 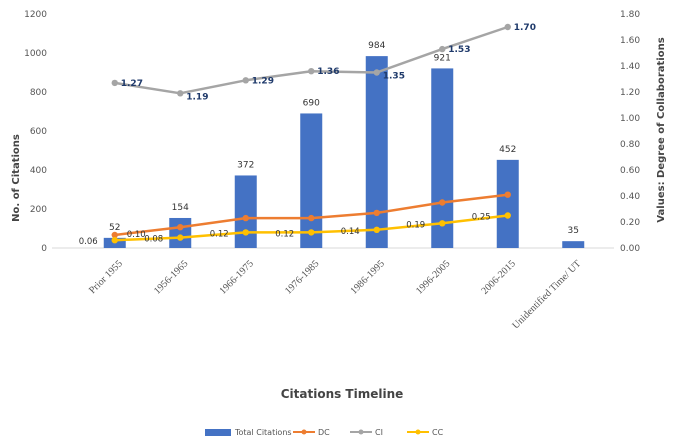 I want to click on legend-label: DC, so click(x=324, y=432).